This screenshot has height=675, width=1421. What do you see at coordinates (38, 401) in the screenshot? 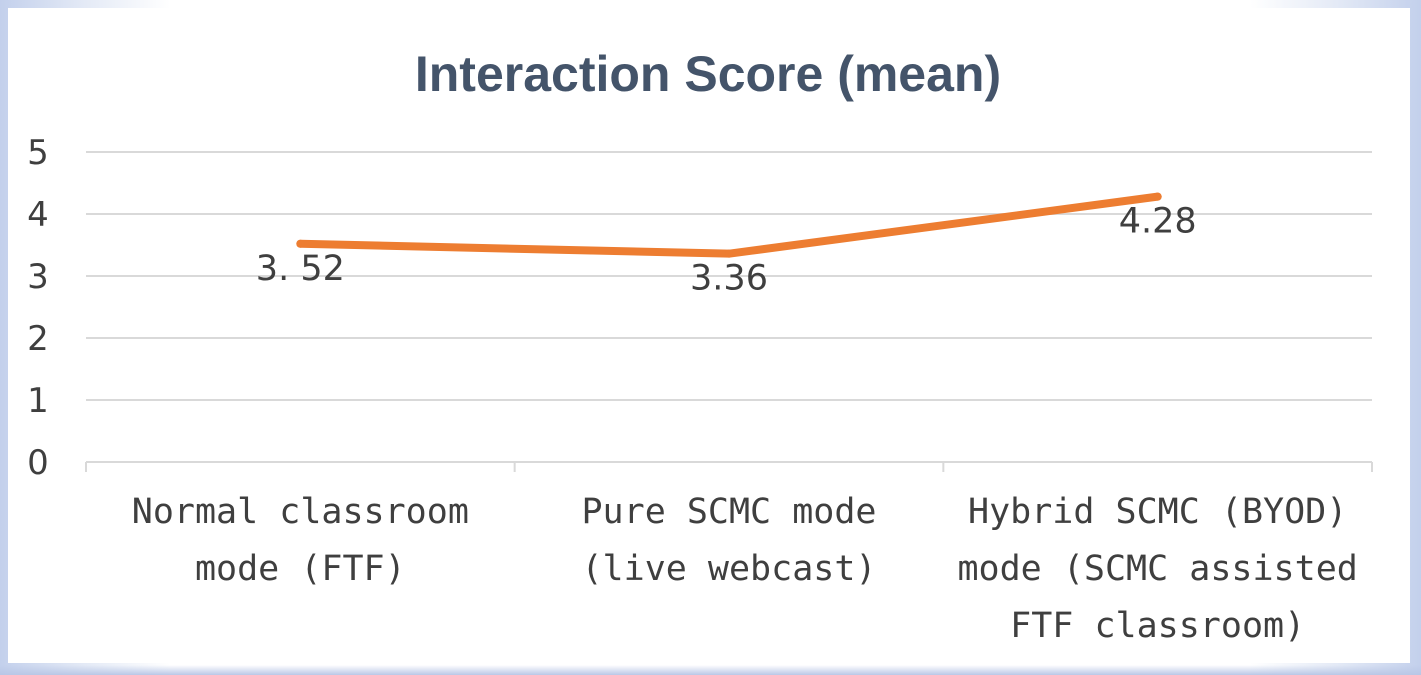
I see `y-tick-label: 1` at bounding box center [38, 401].